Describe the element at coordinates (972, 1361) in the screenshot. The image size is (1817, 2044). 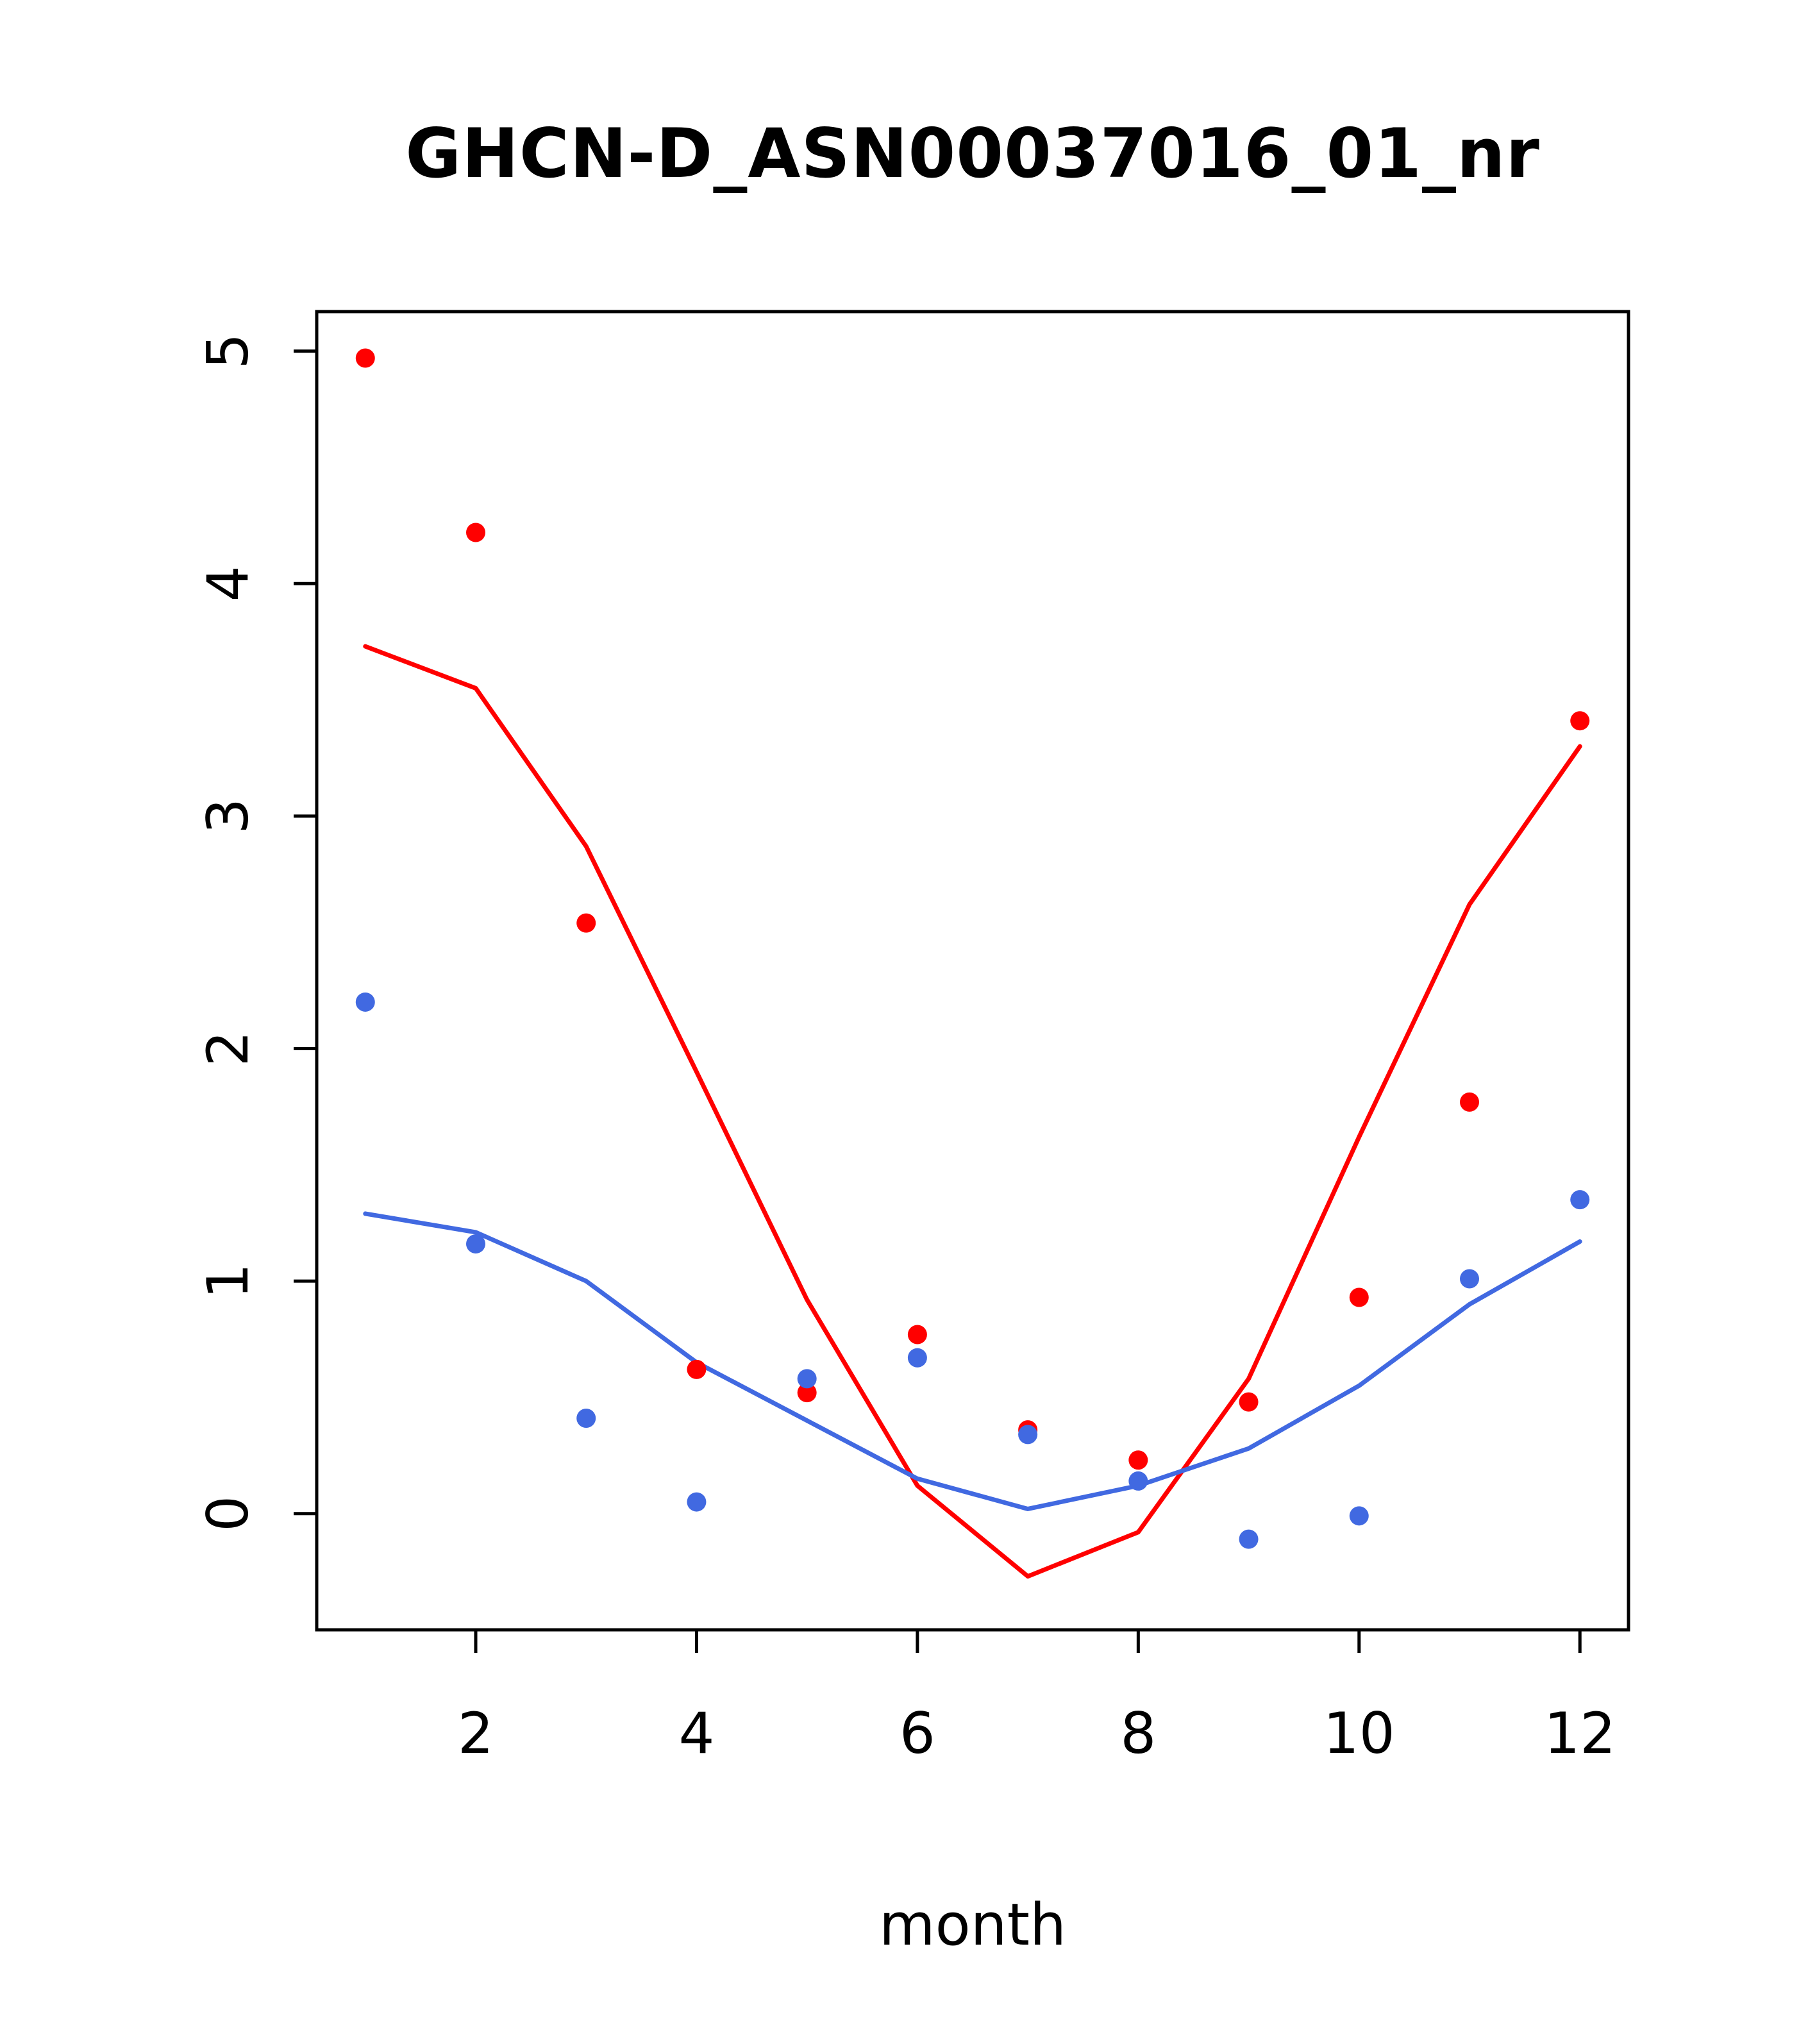
I see `blue-line` at that location.